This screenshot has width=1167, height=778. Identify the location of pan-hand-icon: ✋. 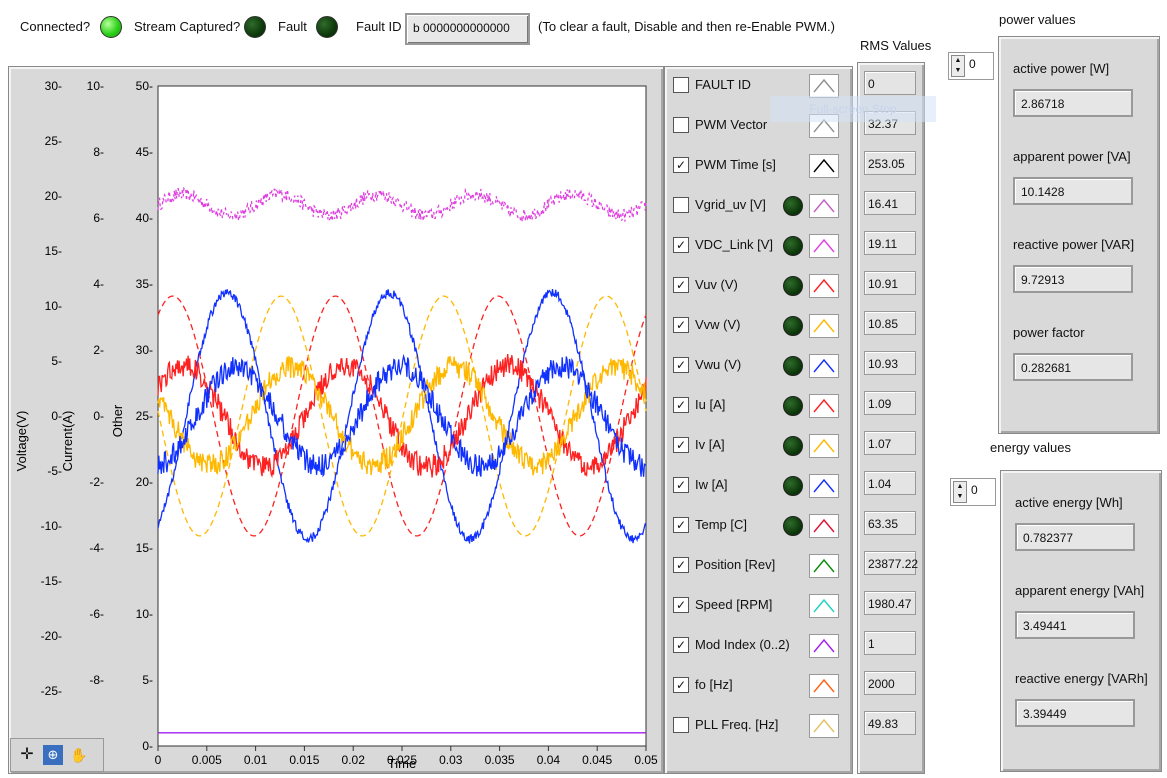
(79, 755).